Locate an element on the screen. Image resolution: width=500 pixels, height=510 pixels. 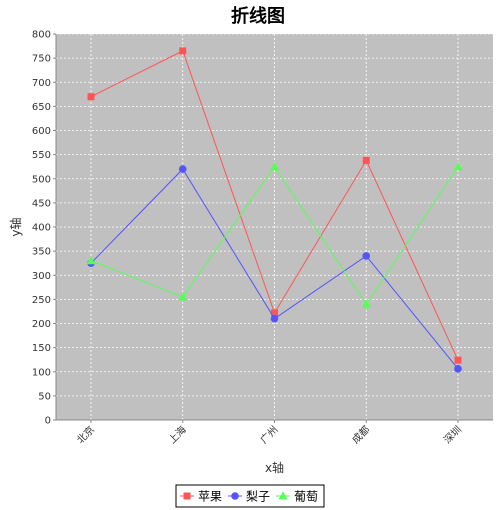
legend: 苹果 梨子 葡萄 is located at coordinates (250, 496).